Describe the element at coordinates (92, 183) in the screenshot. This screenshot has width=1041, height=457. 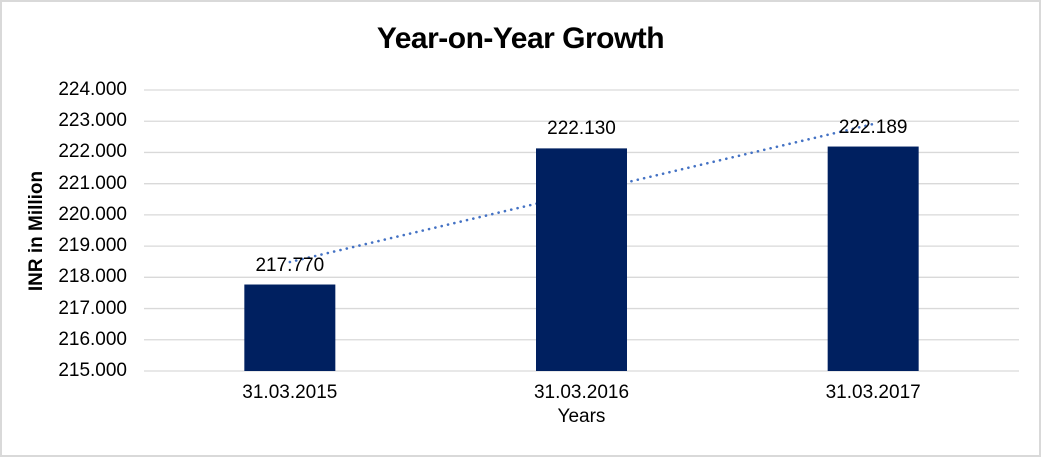
I see `y-tick-label: 221.000` at that location.